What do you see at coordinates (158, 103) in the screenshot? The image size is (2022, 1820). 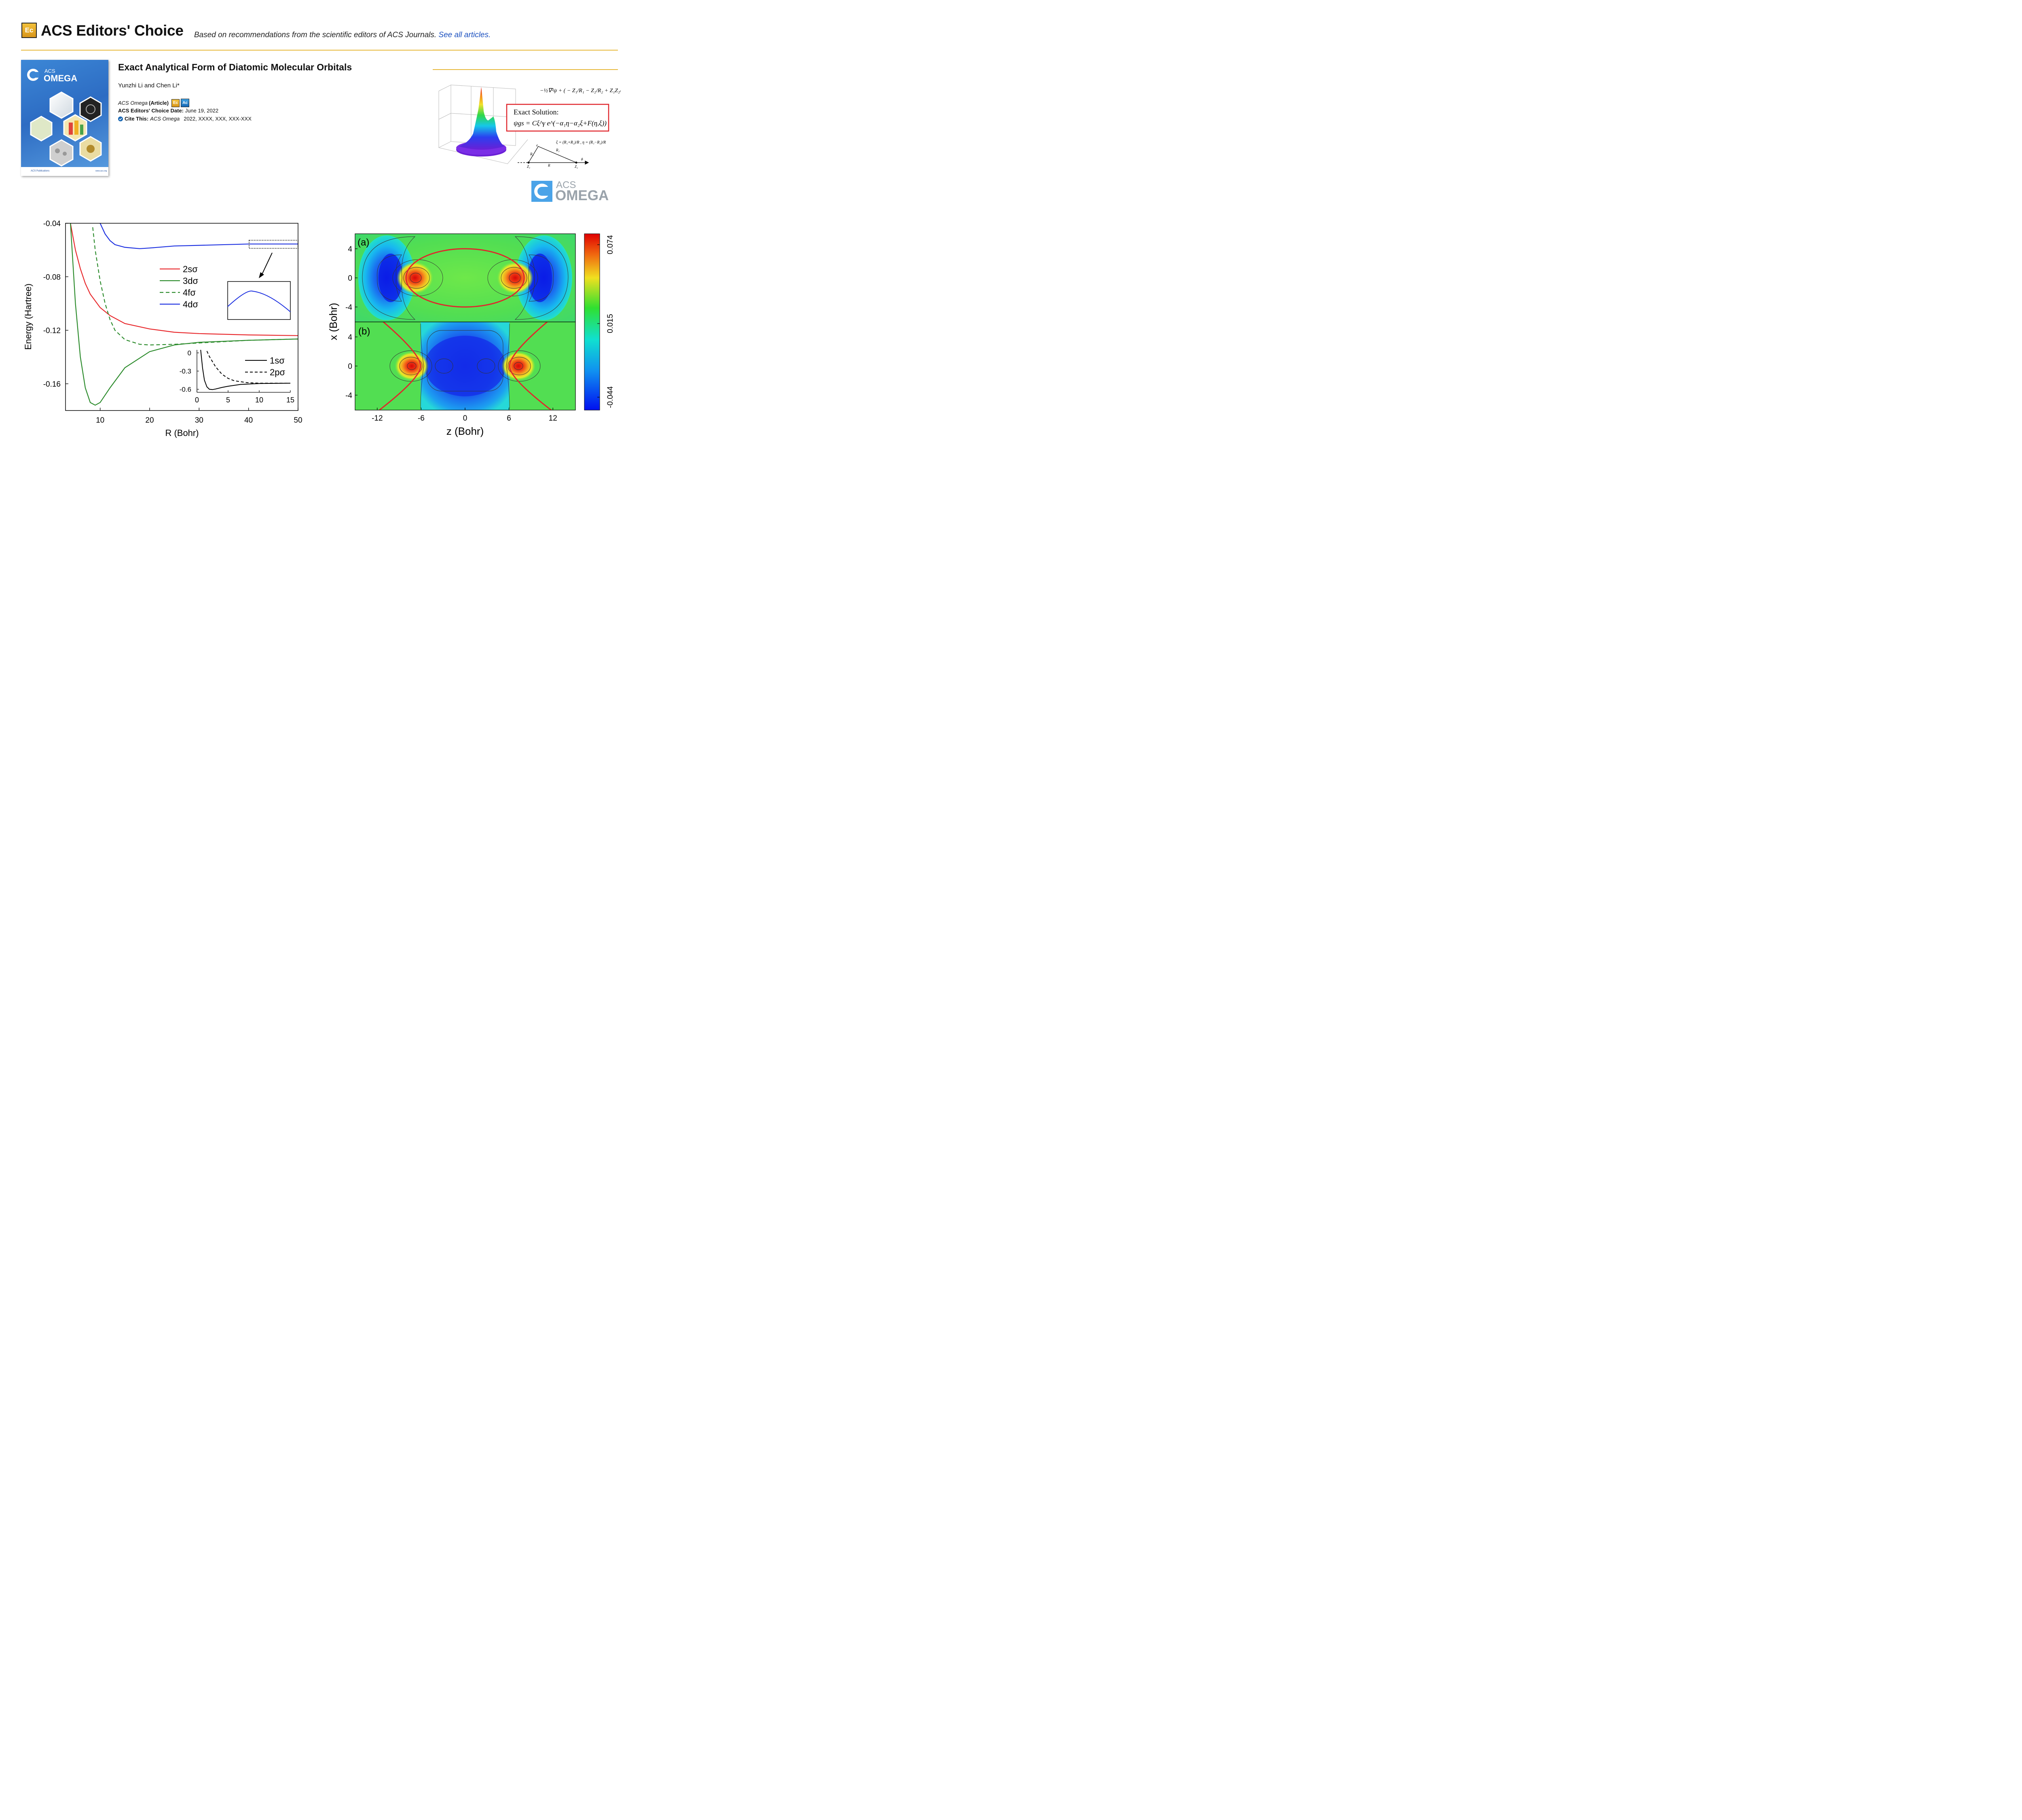 I see `article-type: (Article)` at bounding box center [158, 103].